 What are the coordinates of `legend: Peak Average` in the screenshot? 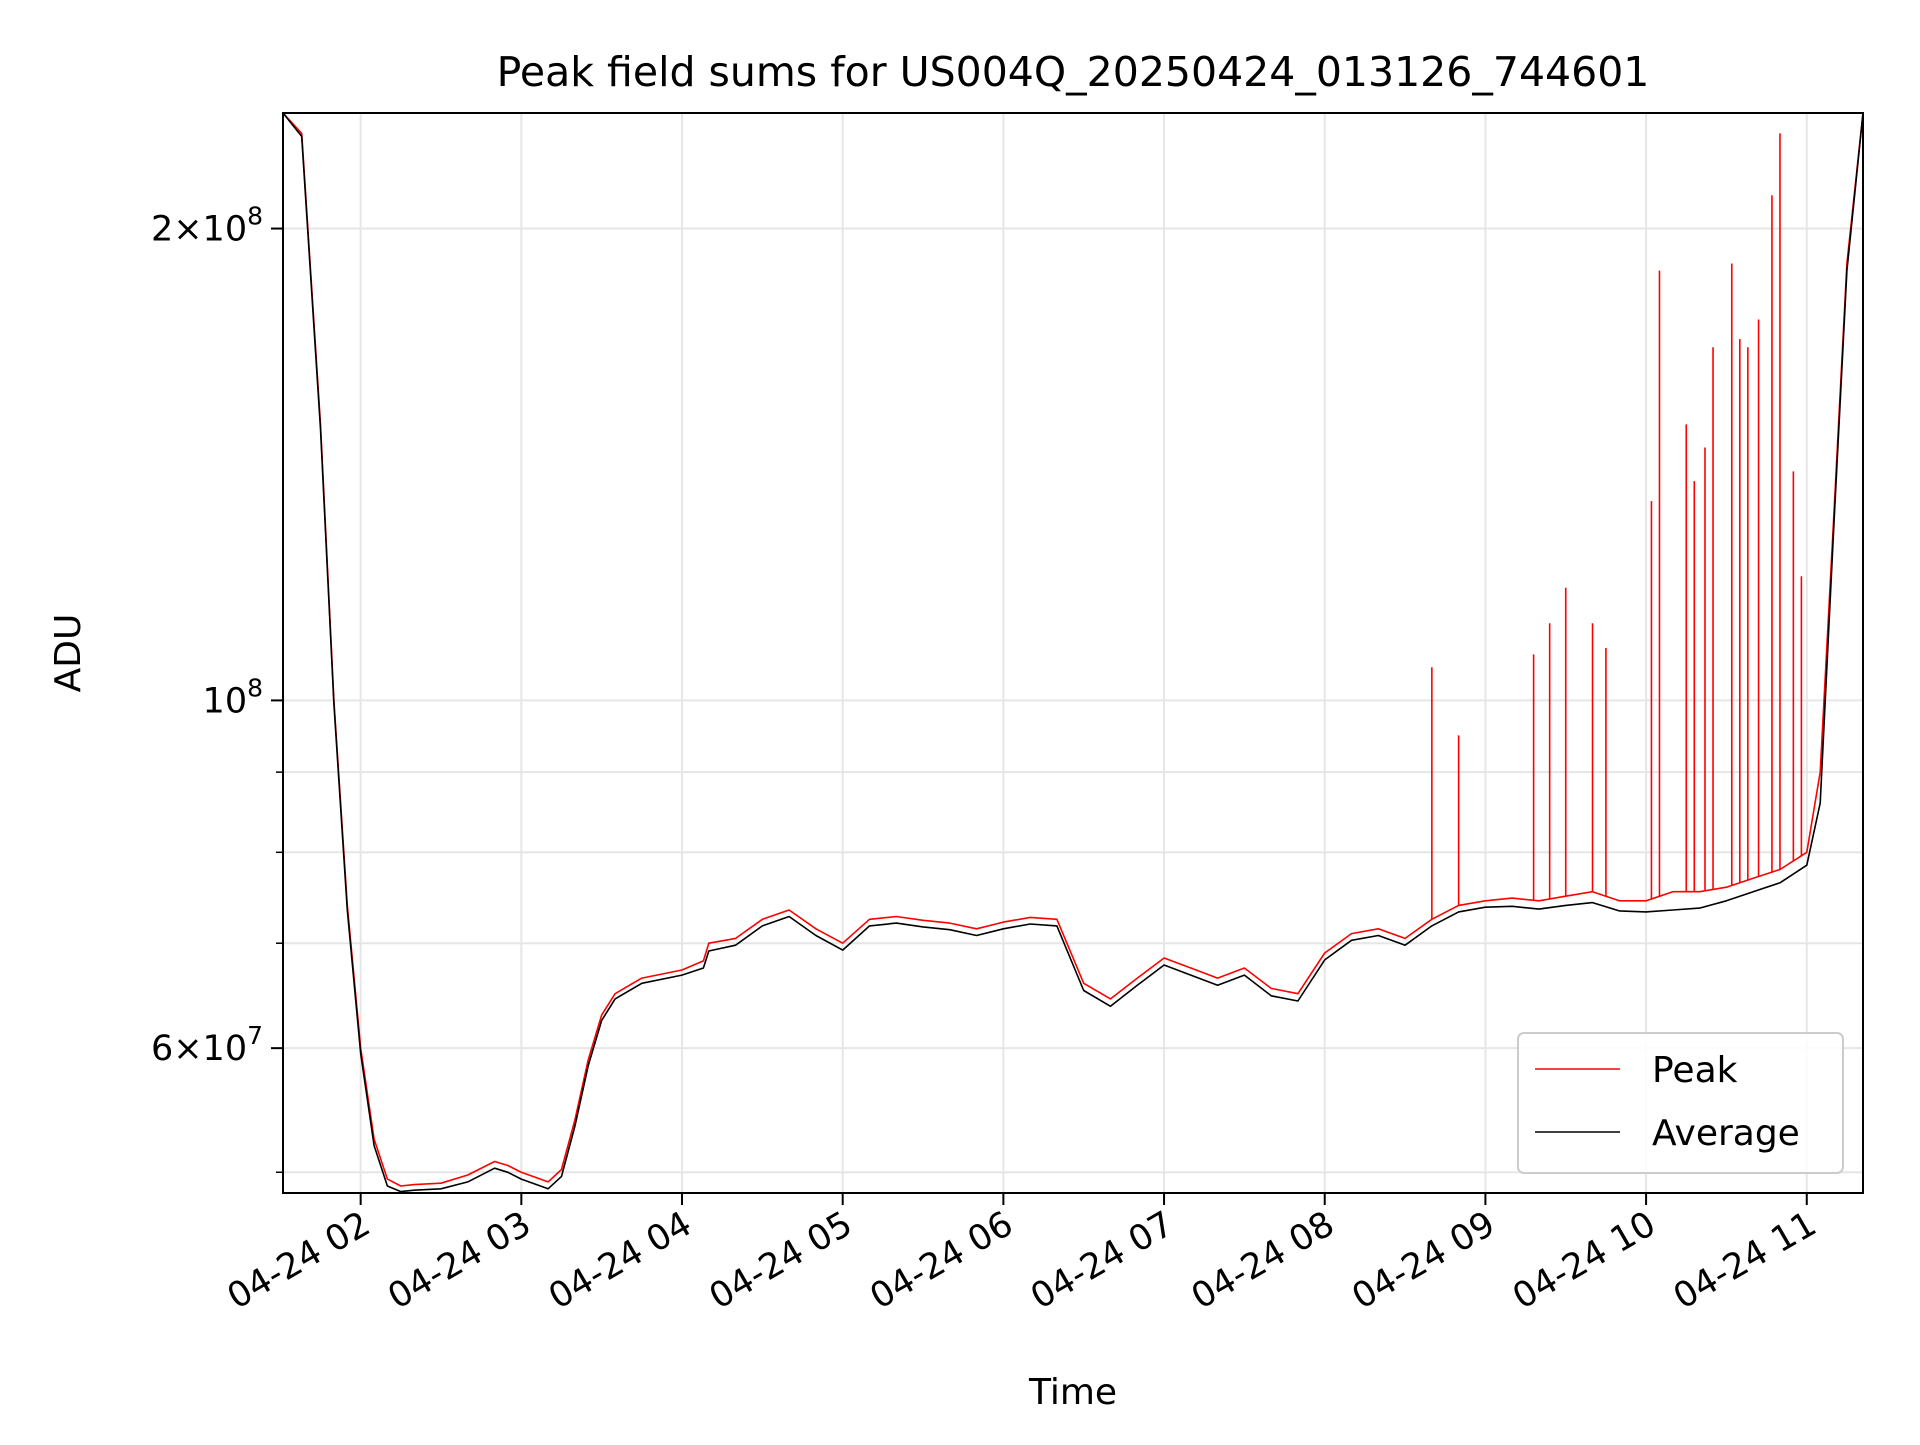 It's located at (1680, 1103).